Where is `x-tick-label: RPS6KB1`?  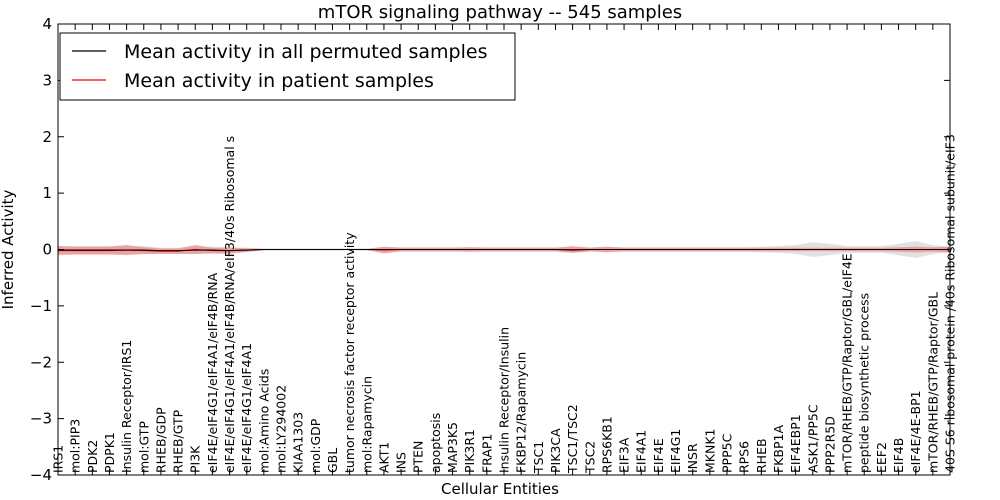
x-tick-label: RPS6KB1 is located at coordinates (606, 444).